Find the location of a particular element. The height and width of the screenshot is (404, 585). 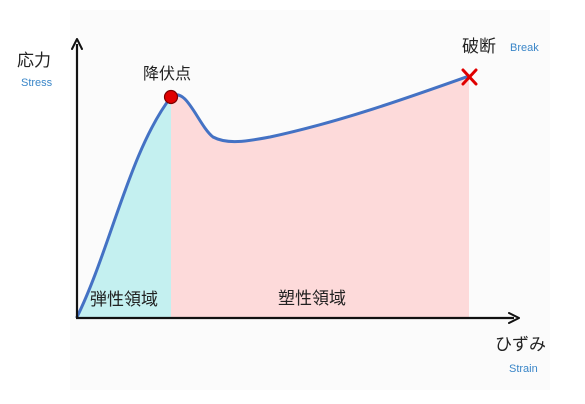

x-axis-label-jp: ひずみ is located at coordinates (520, 345).